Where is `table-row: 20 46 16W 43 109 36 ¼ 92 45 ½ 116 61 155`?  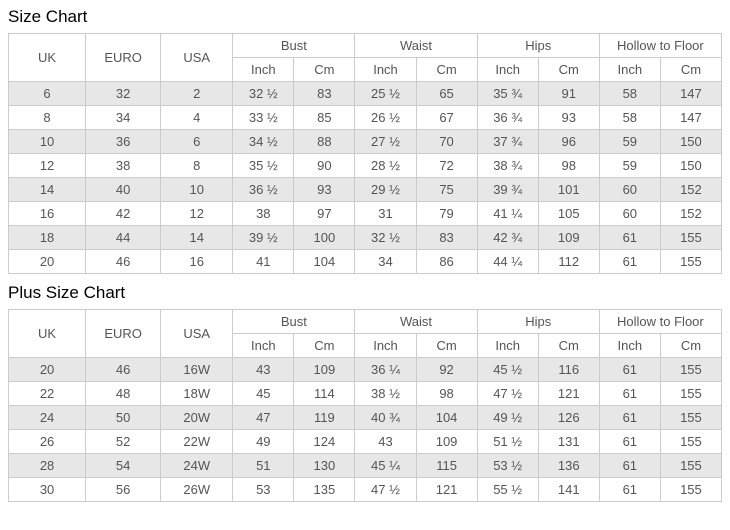
table-row: 20 46 16W 43 109 36 ¼ 92 45 ½ 116 61 155 is located at coordinates (365, 369).